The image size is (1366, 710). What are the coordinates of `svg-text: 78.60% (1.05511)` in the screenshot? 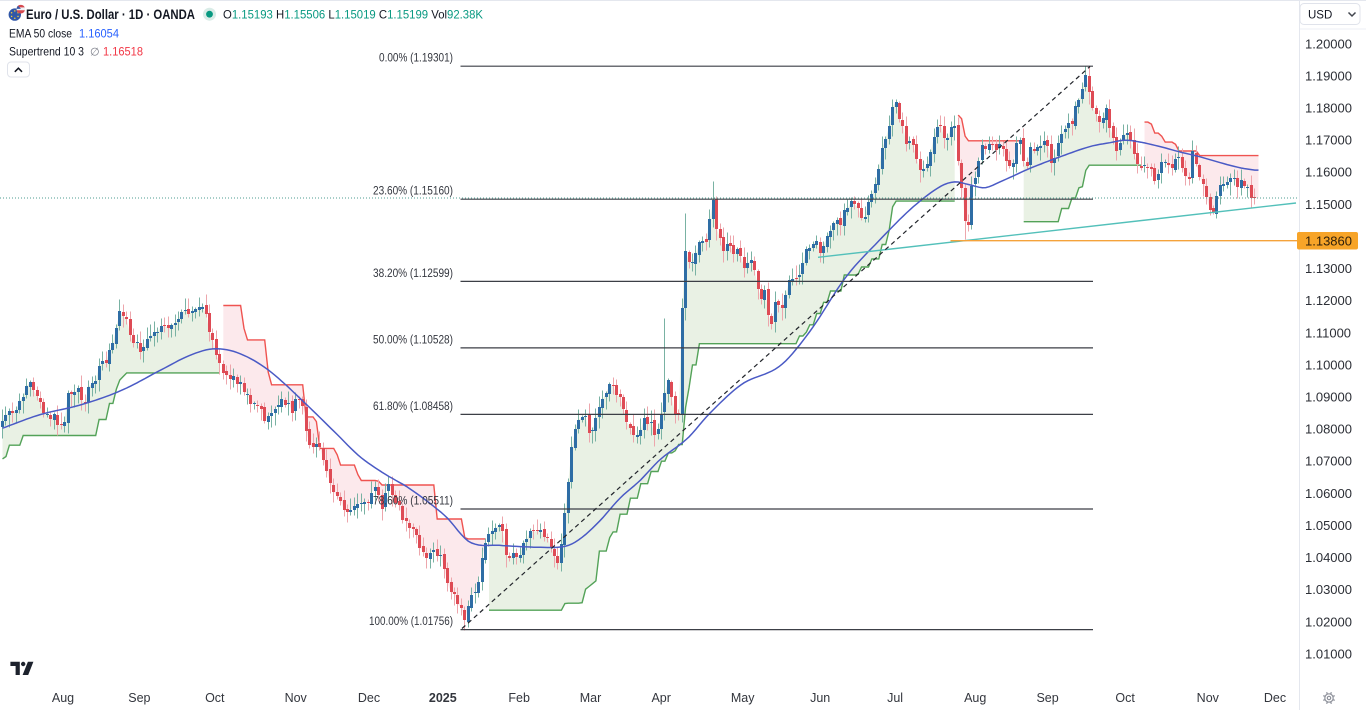 It's located at (413, 502).